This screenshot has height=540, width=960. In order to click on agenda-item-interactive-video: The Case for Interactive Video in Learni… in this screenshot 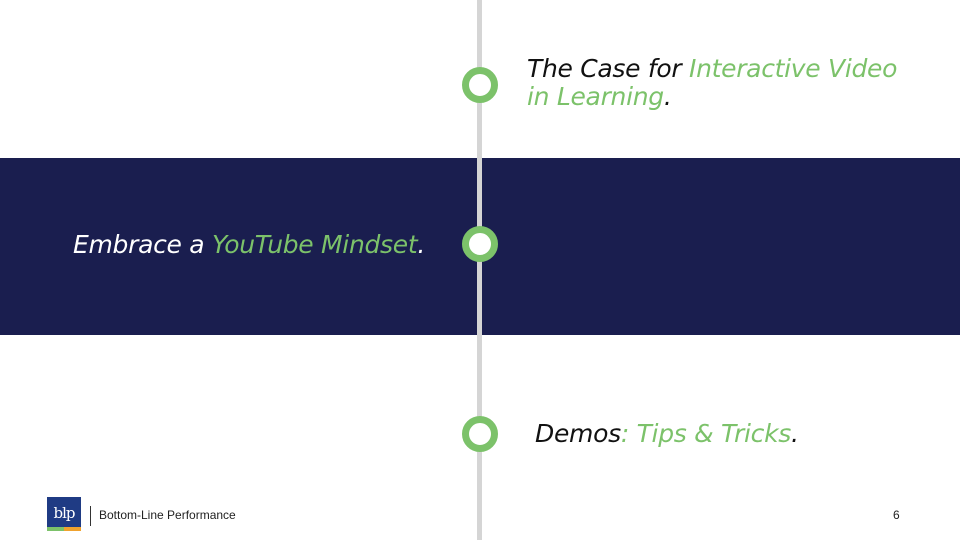, I will do `click(712, 83)`.